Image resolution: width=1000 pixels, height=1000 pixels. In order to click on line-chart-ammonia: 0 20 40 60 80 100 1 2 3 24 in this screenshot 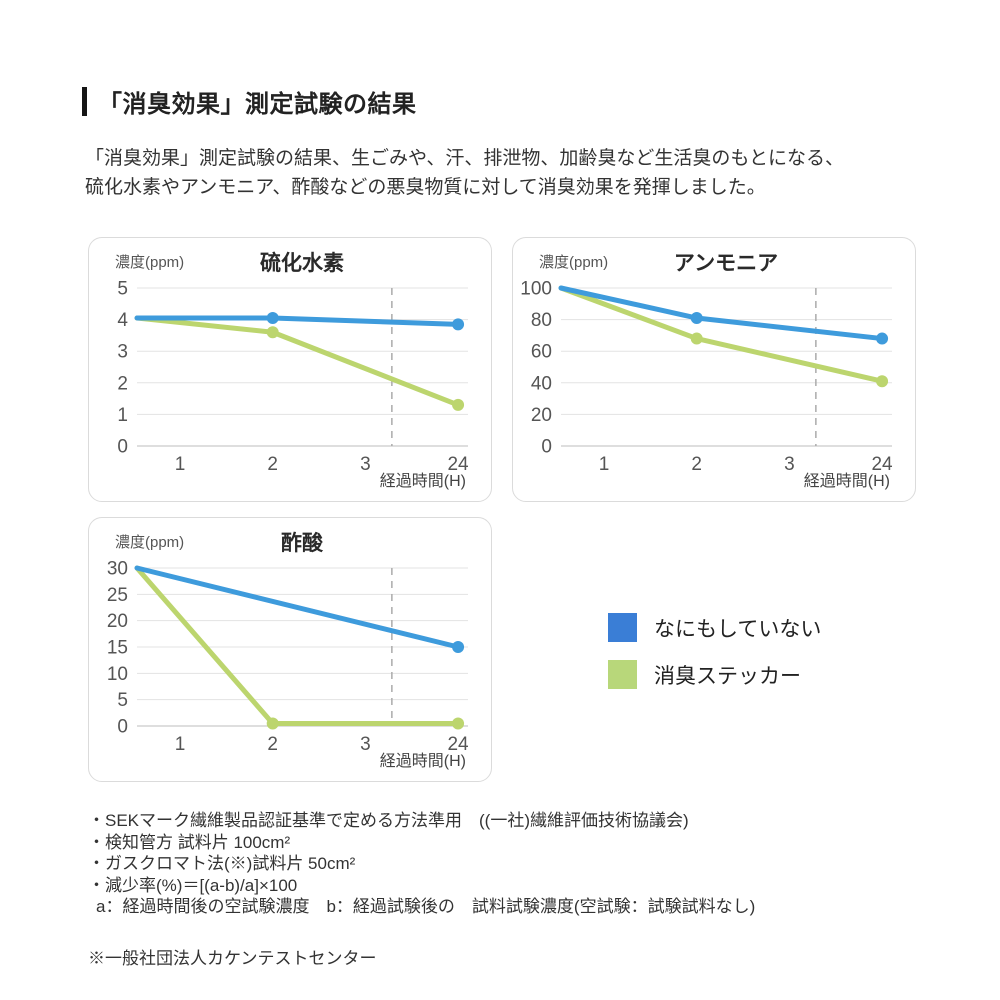, I will do `click(706, 377)`.